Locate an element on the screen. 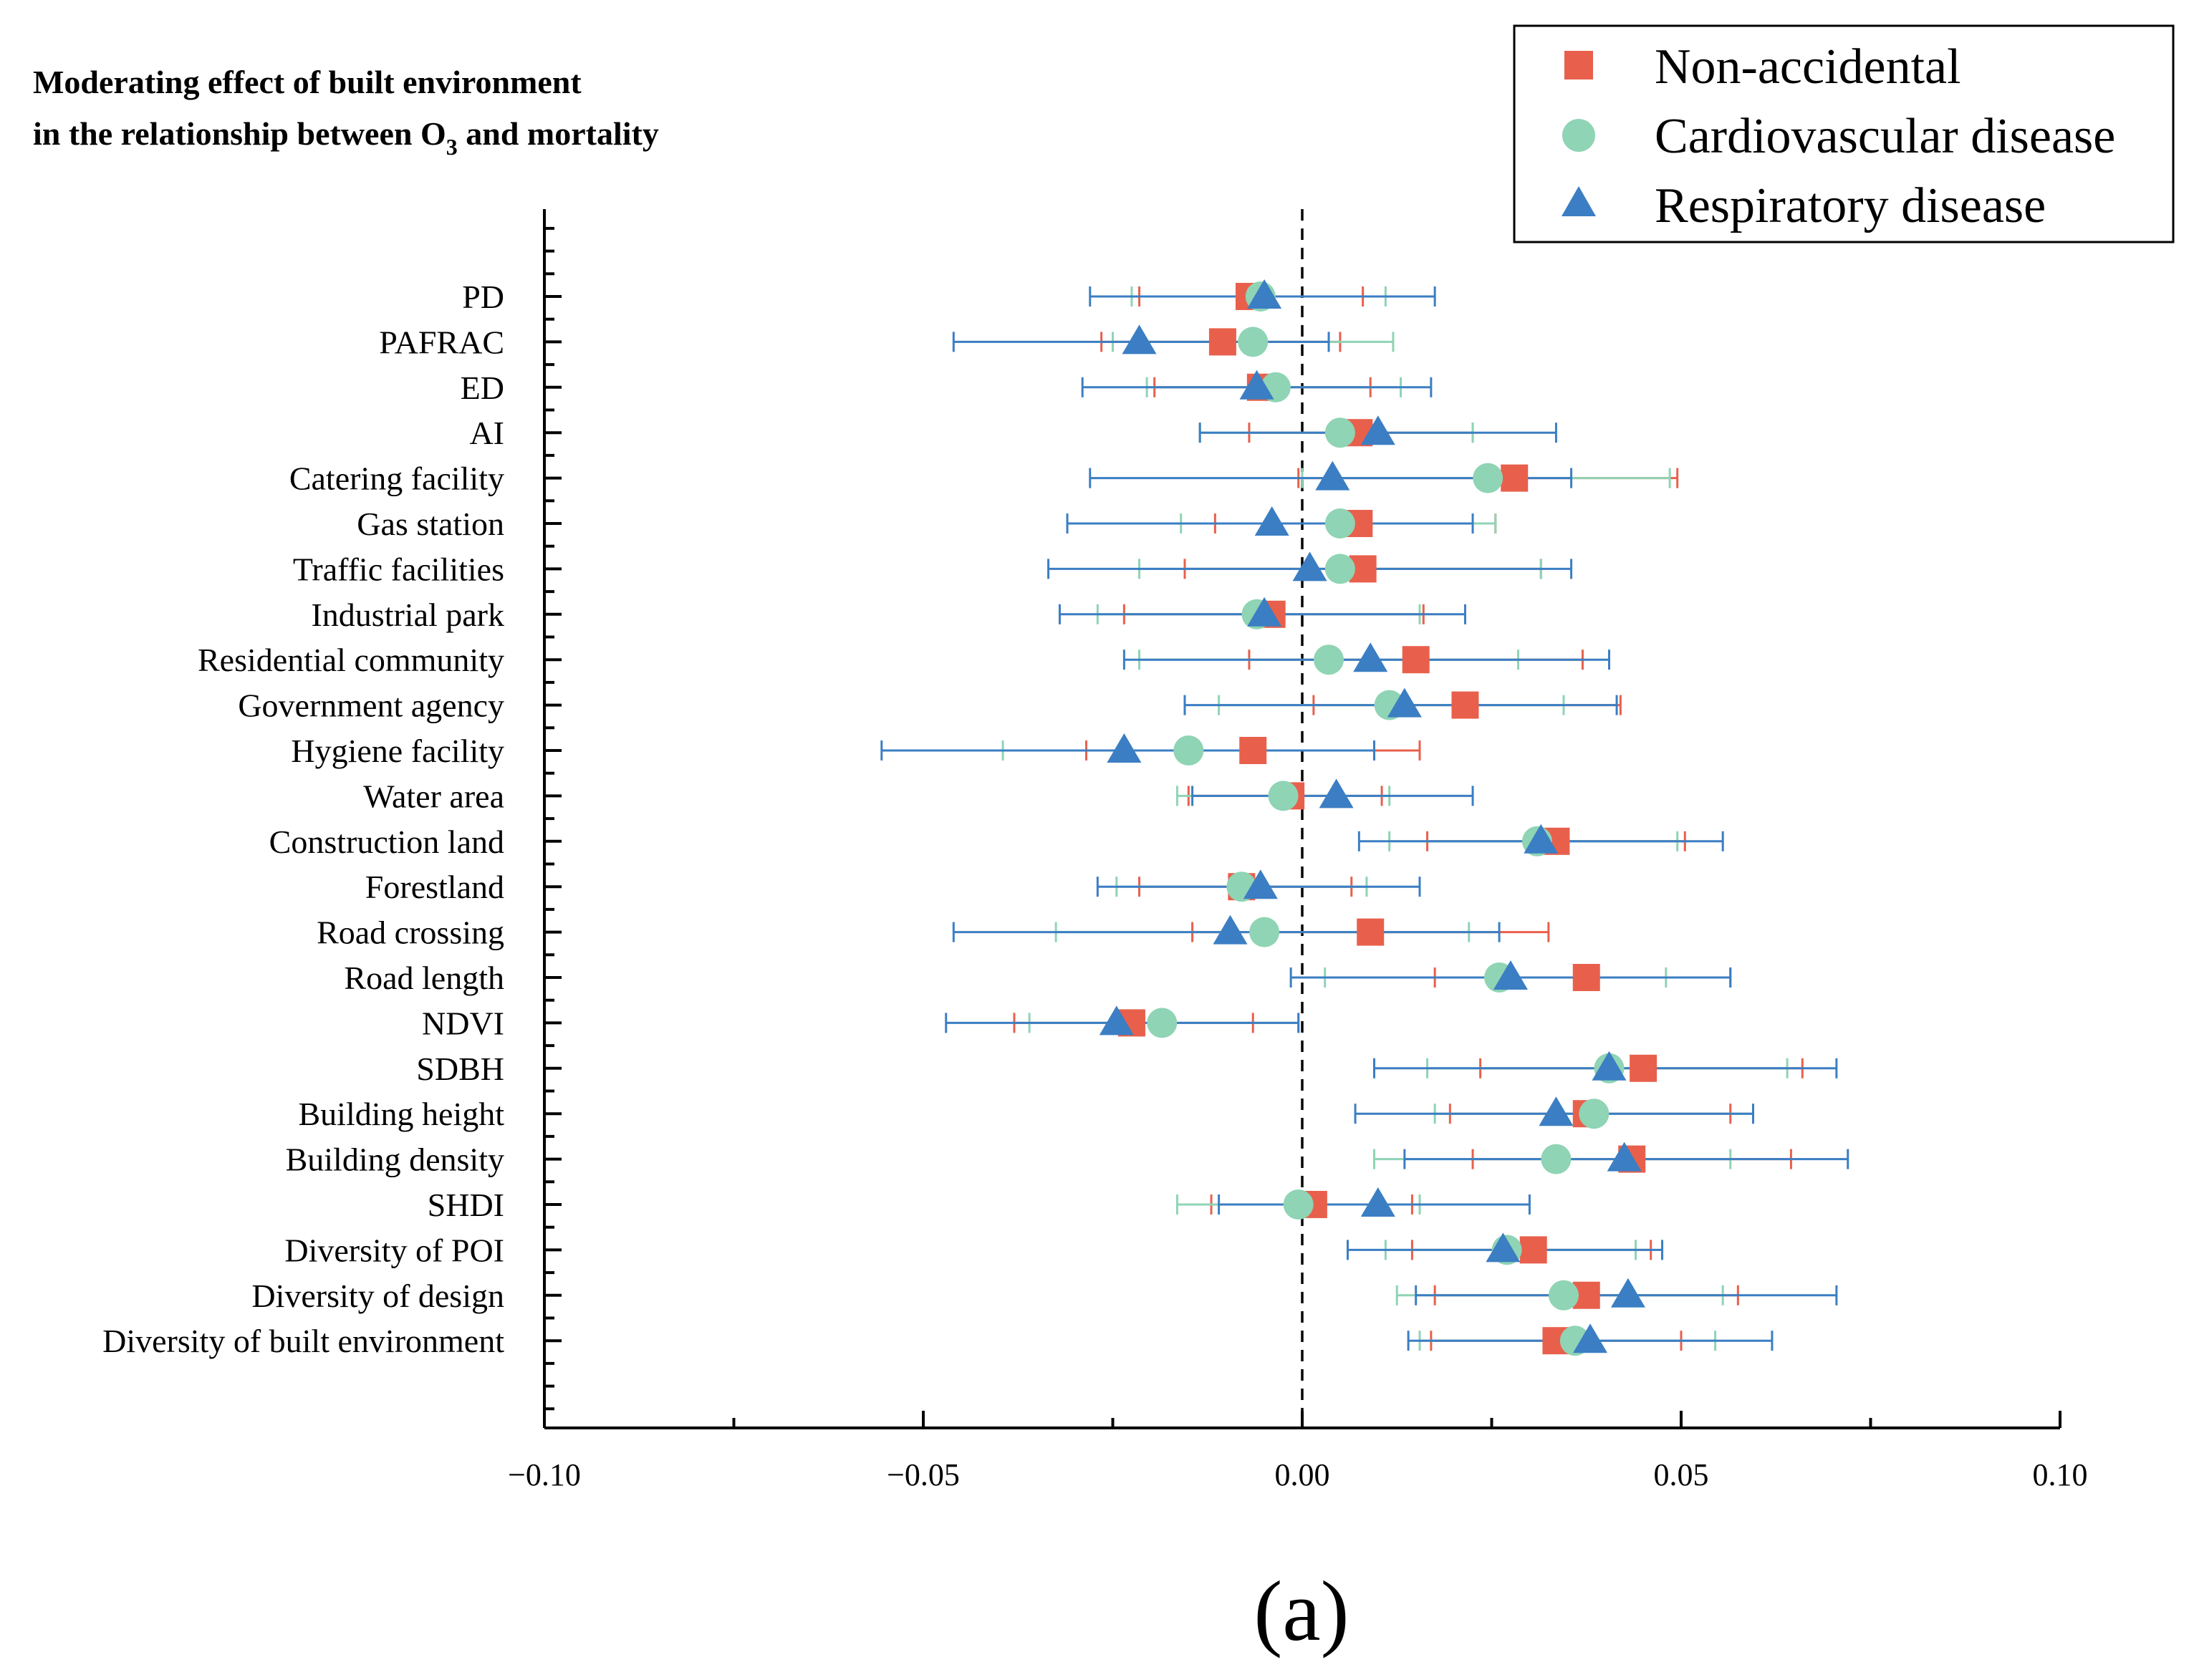 The image size is (2194, 1680). point-cardiovascular-disease-diversity-of-design is located at coordinates (1564, 1295).